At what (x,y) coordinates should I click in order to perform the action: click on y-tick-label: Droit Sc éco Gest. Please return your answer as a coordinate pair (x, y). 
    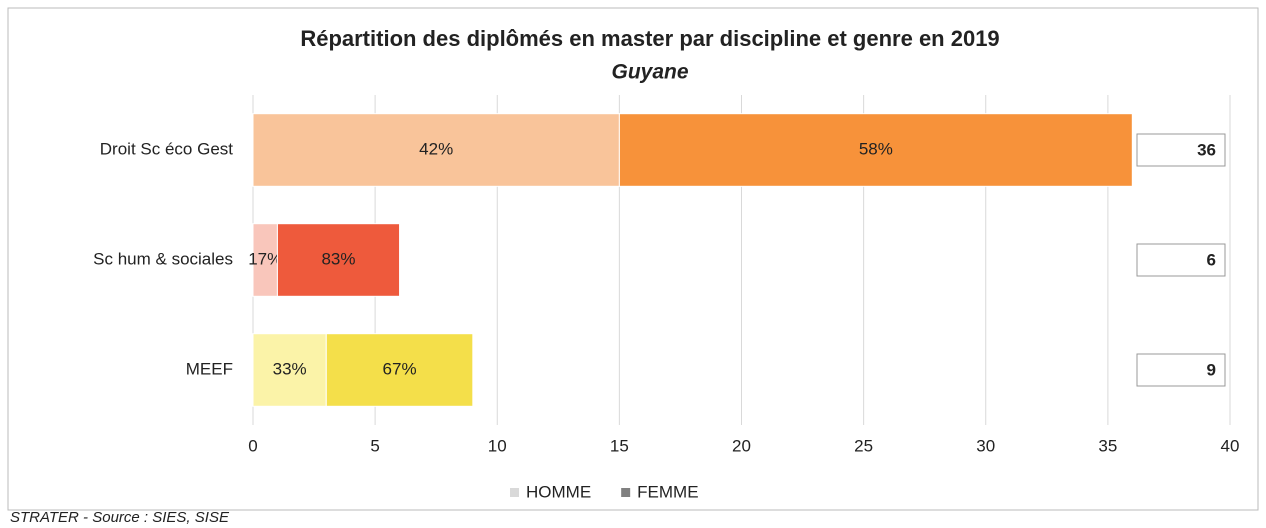
    Looking at the image, I should click on (166, 148).